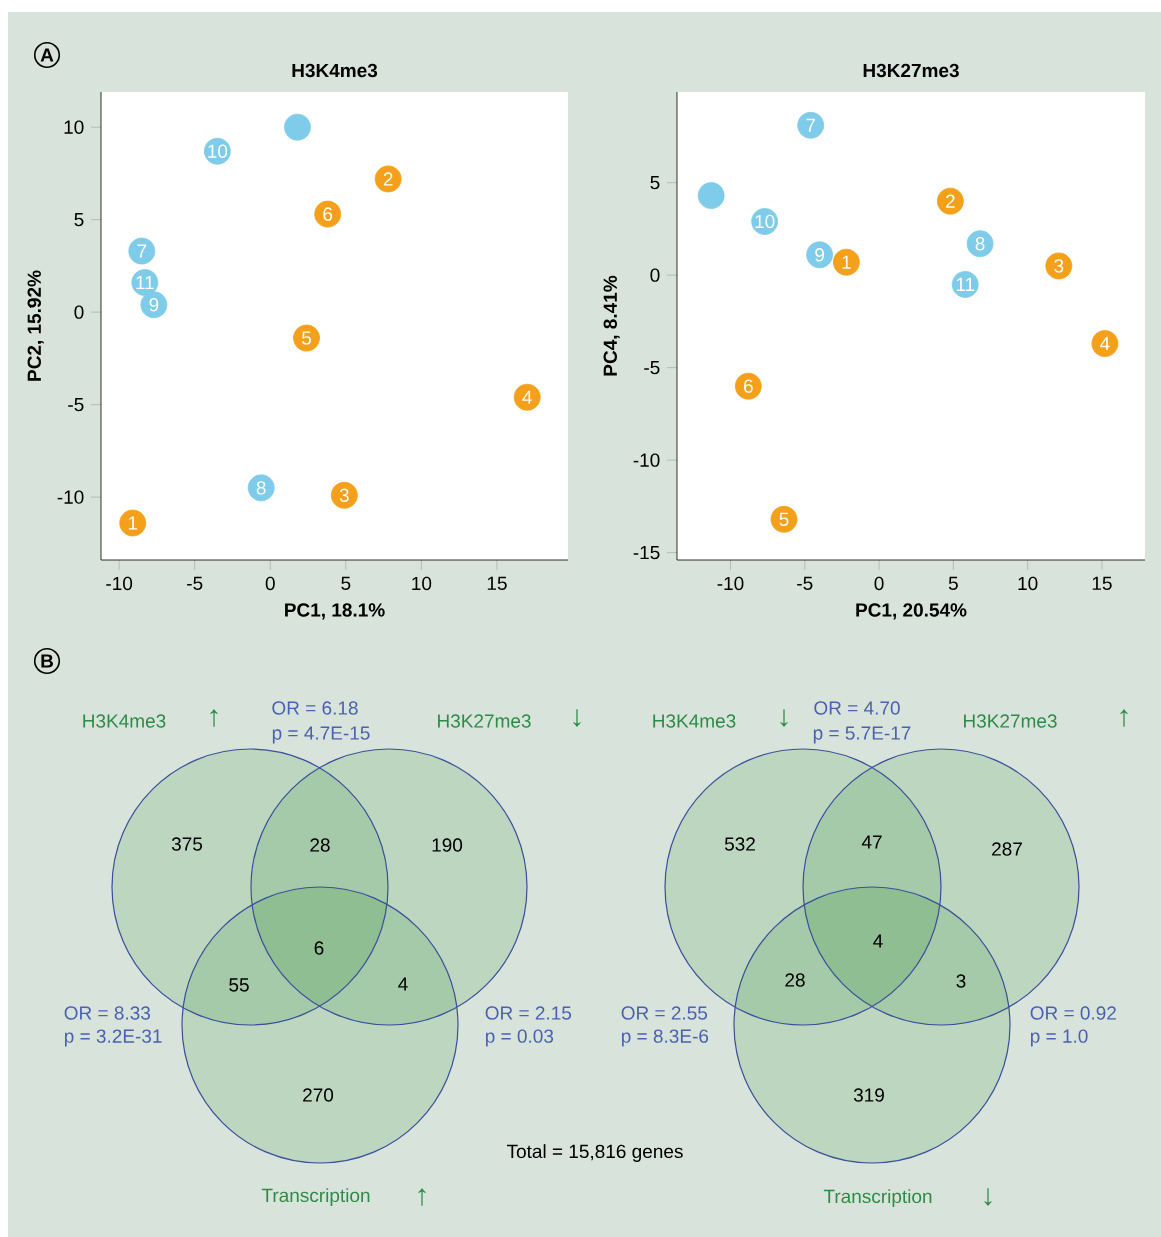  What do you see at coordinates (1073, 1013) in the screenshot?
I see `text: OR = 0.92` at bounding box center [1073, 1013].